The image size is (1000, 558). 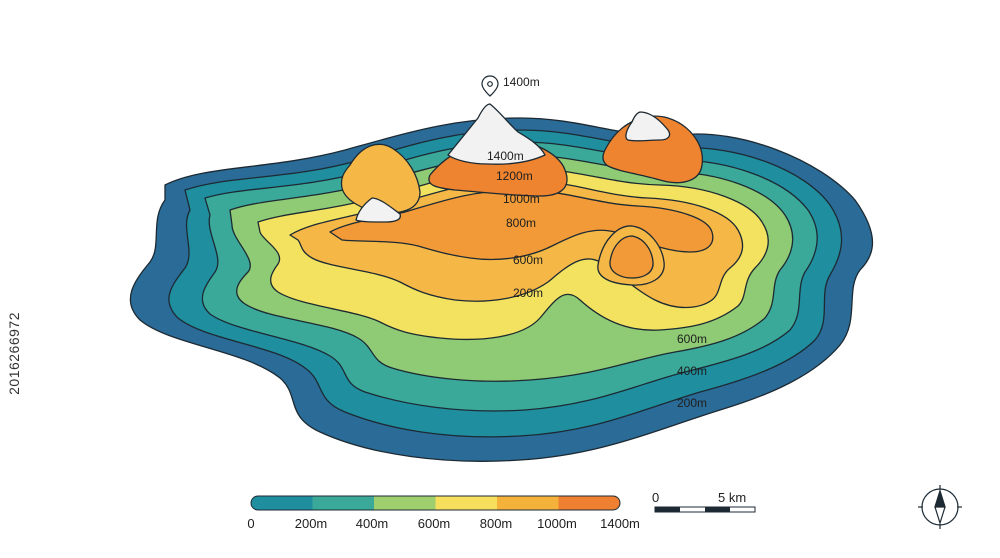 What do you see at coordinates (14, 353) in the screenshot?
I see `stock-id: 2016266972` at bounding box center [14, 353].